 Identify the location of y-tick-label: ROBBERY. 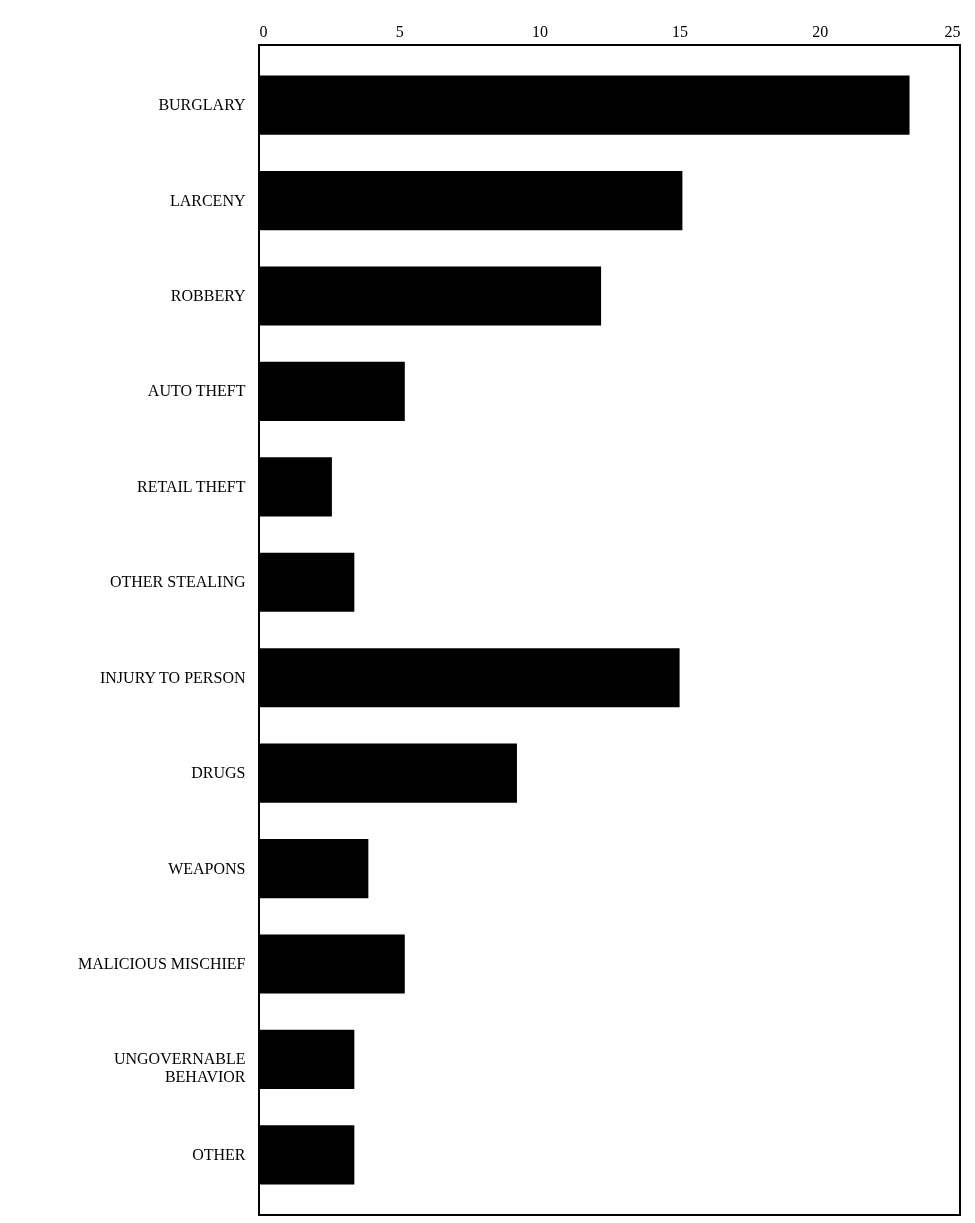
(208, 295).